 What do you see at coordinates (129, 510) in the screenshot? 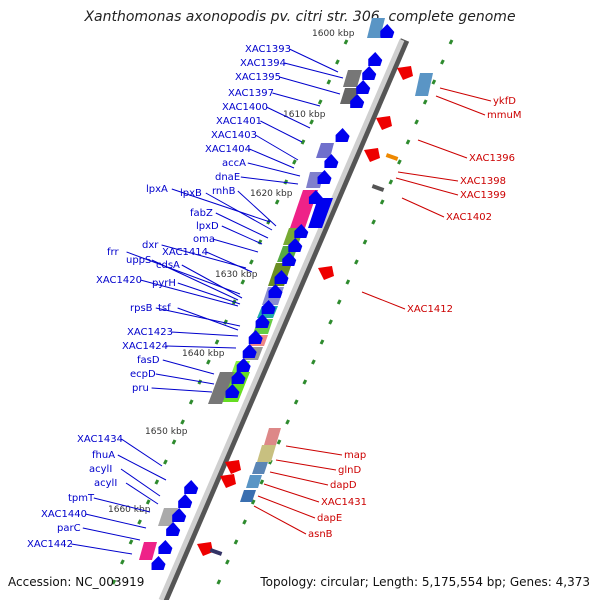
I see `kbp-tick-label: 1660 kbp` at bounding box center [129, 510].